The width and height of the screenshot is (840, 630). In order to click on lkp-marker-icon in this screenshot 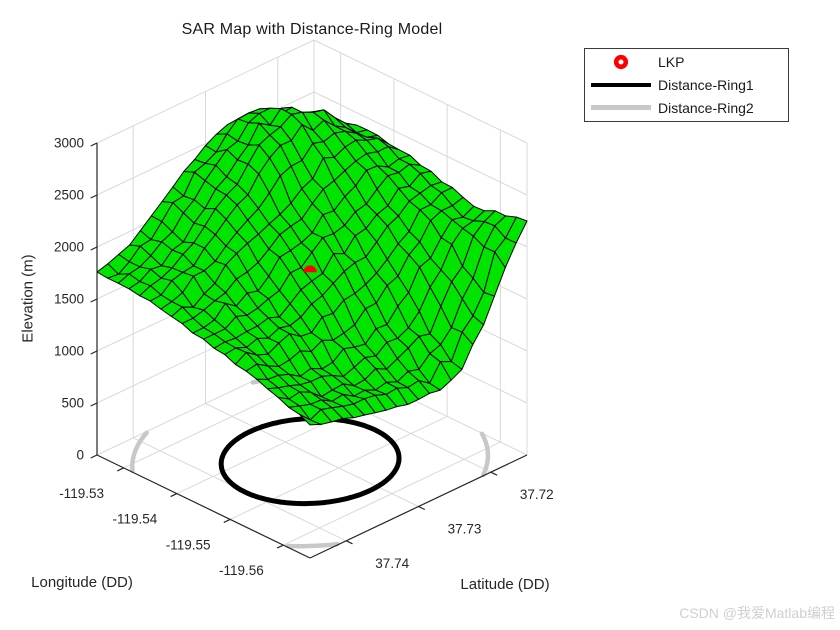, I will do `click(621, 62)`.